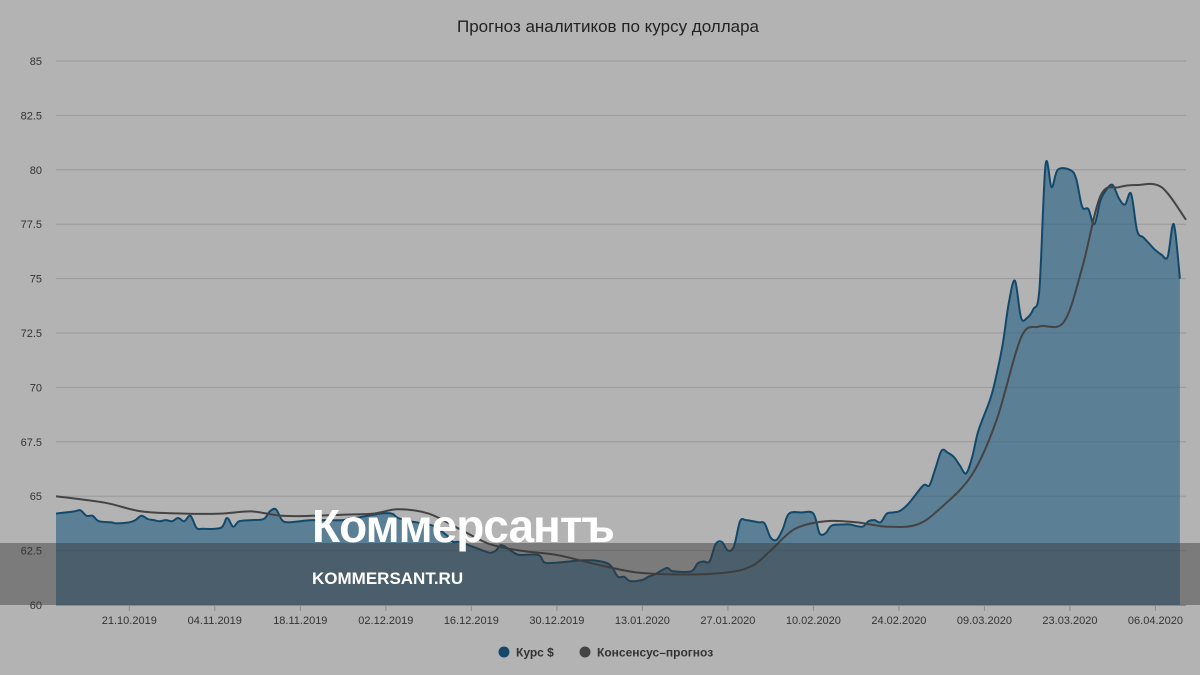  I want to click on y-tick-label: 77.5, so click(31, 225).